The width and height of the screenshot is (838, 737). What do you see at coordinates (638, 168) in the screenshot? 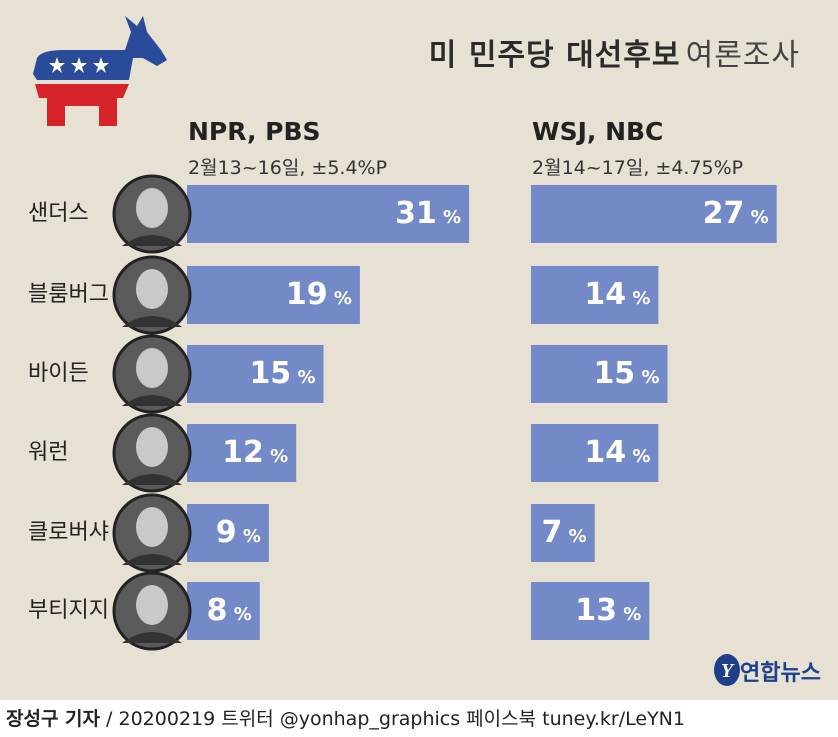
I see `poll-wsj-sub: 2월14~17일, ±4.75%P` at bounding box center [638, 168].